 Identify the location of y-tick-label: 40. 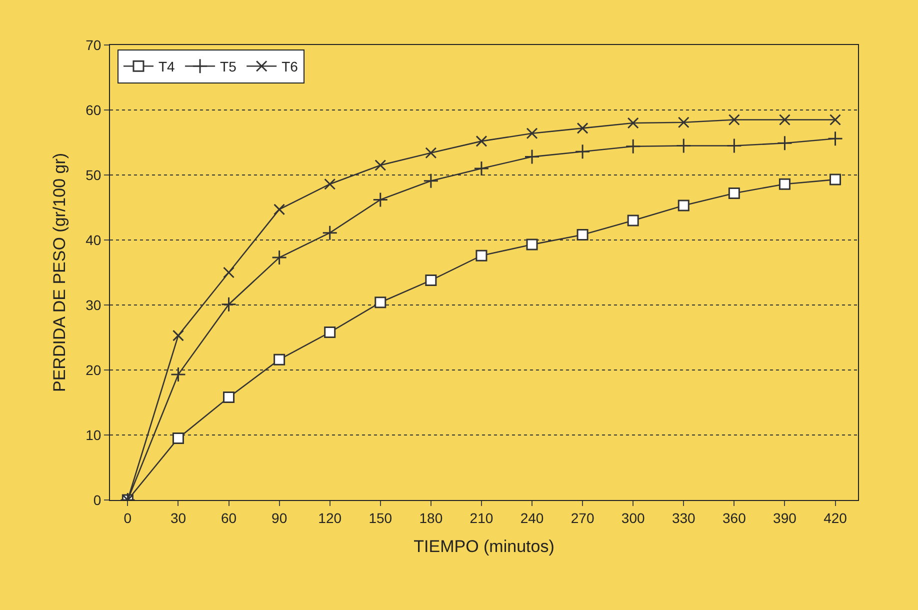
(94, 240).